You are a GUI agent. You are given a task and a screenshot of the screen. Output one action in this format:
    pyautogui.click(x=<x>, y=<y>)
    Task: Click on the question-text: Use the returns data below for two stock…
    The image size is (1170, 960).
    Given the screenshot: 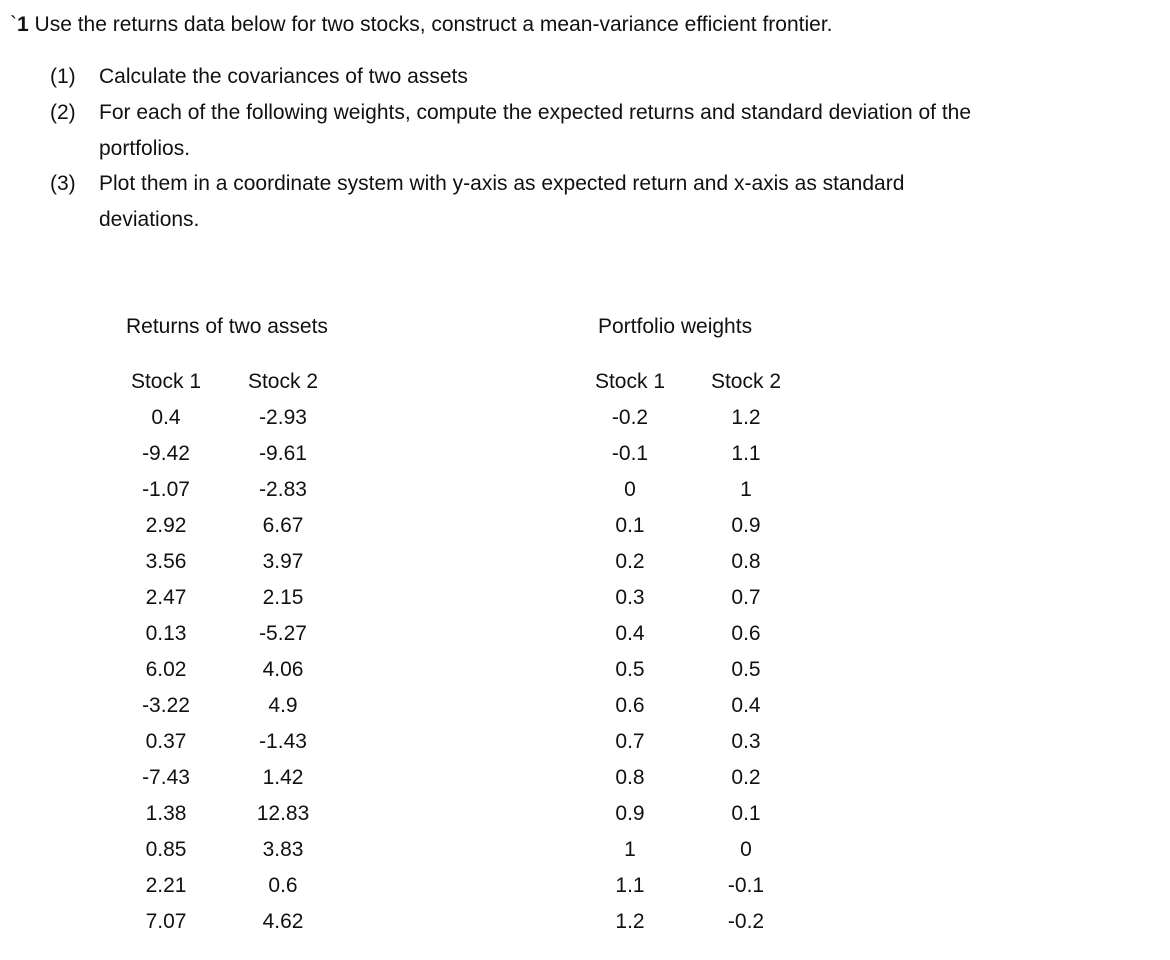 What is the action you would take?
    pyautogui.click(x=430, y=24)
    